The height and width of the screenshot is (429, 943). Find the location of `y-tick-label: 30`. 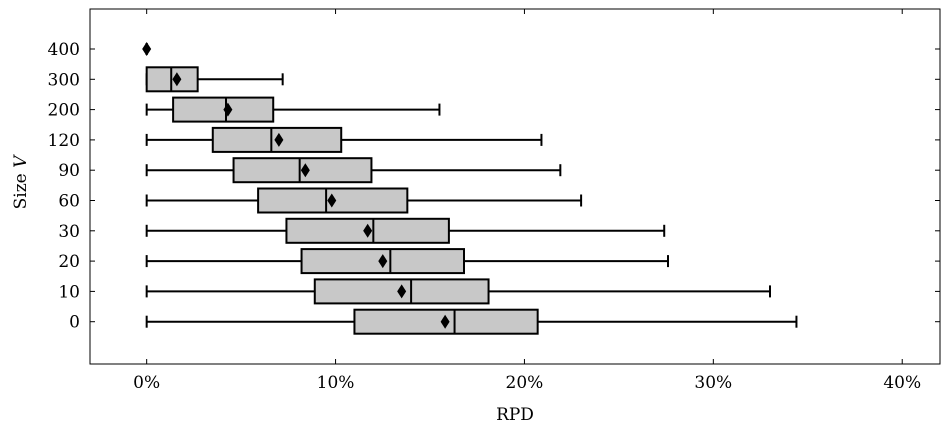

y-tick-label: 30 is located at coordinates (69, 232).